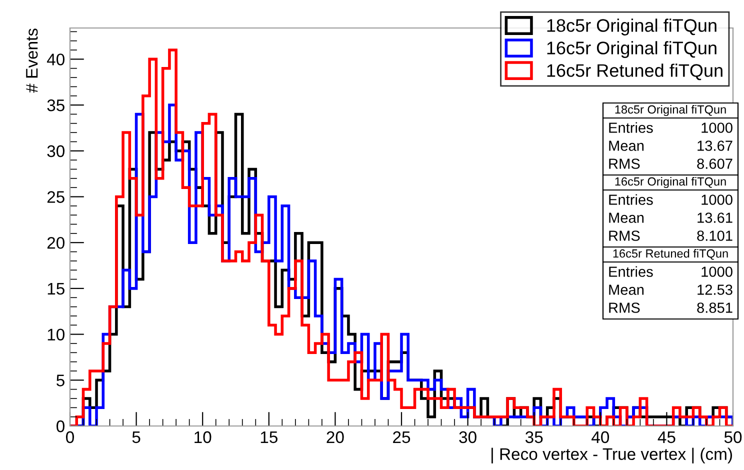  What do you see at coordinates (715, 217) in the screenshot?
I see `annotation: 13.61` at bounding box center [715, 217].